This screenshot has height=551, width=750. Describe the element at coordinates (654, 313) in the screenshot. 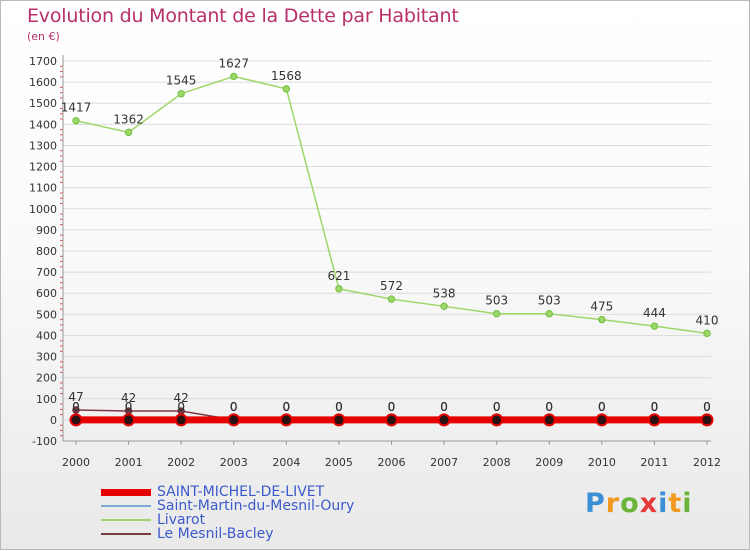

I see `data-label: 444` at that location.